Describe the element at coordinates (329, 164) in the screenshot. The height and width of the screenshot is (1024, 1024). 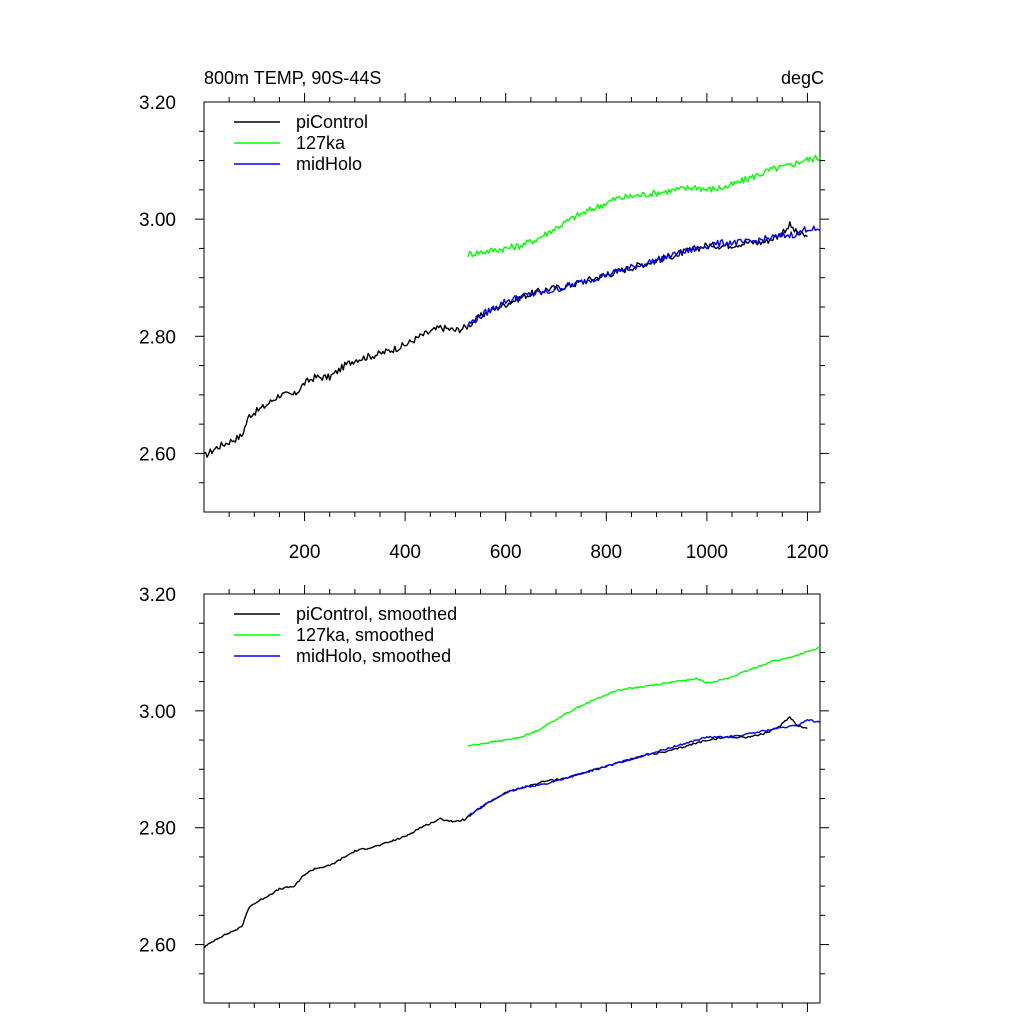
I see `legend-label: midHolo` at that location.